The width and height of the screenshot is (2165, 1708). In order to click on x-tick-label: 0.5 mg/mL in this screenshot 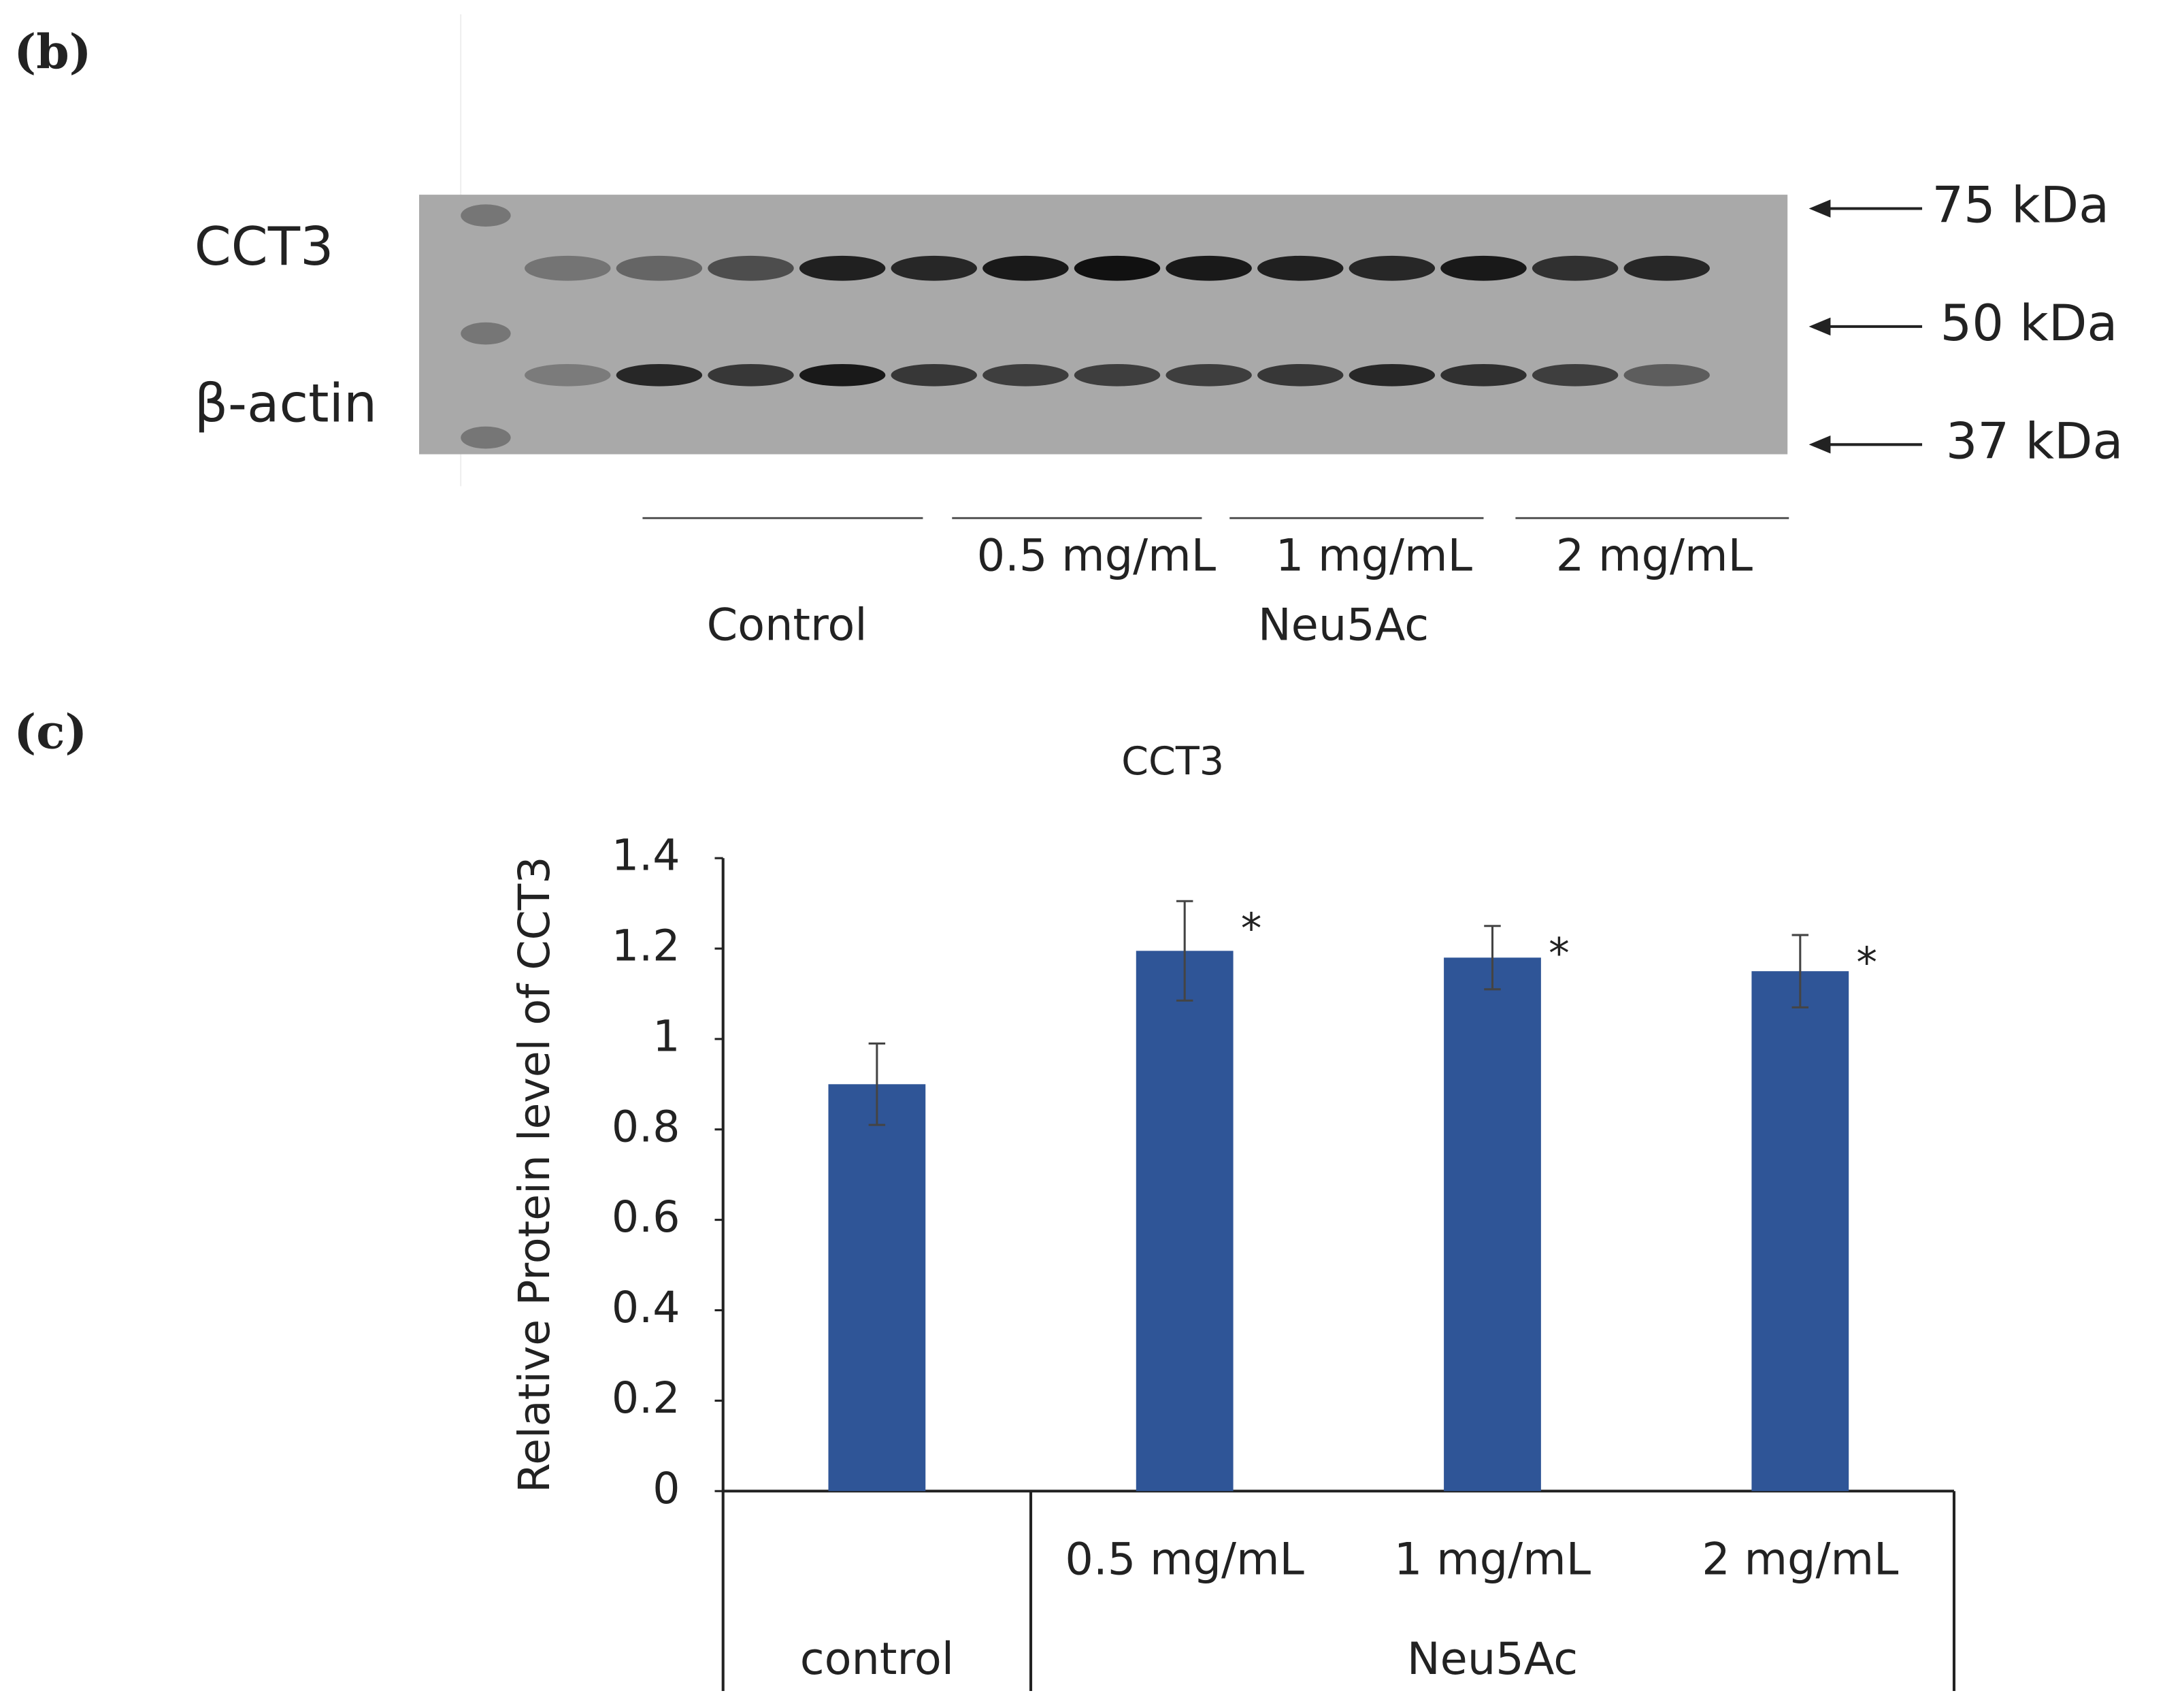, I will do `click(1184, 1559)`.